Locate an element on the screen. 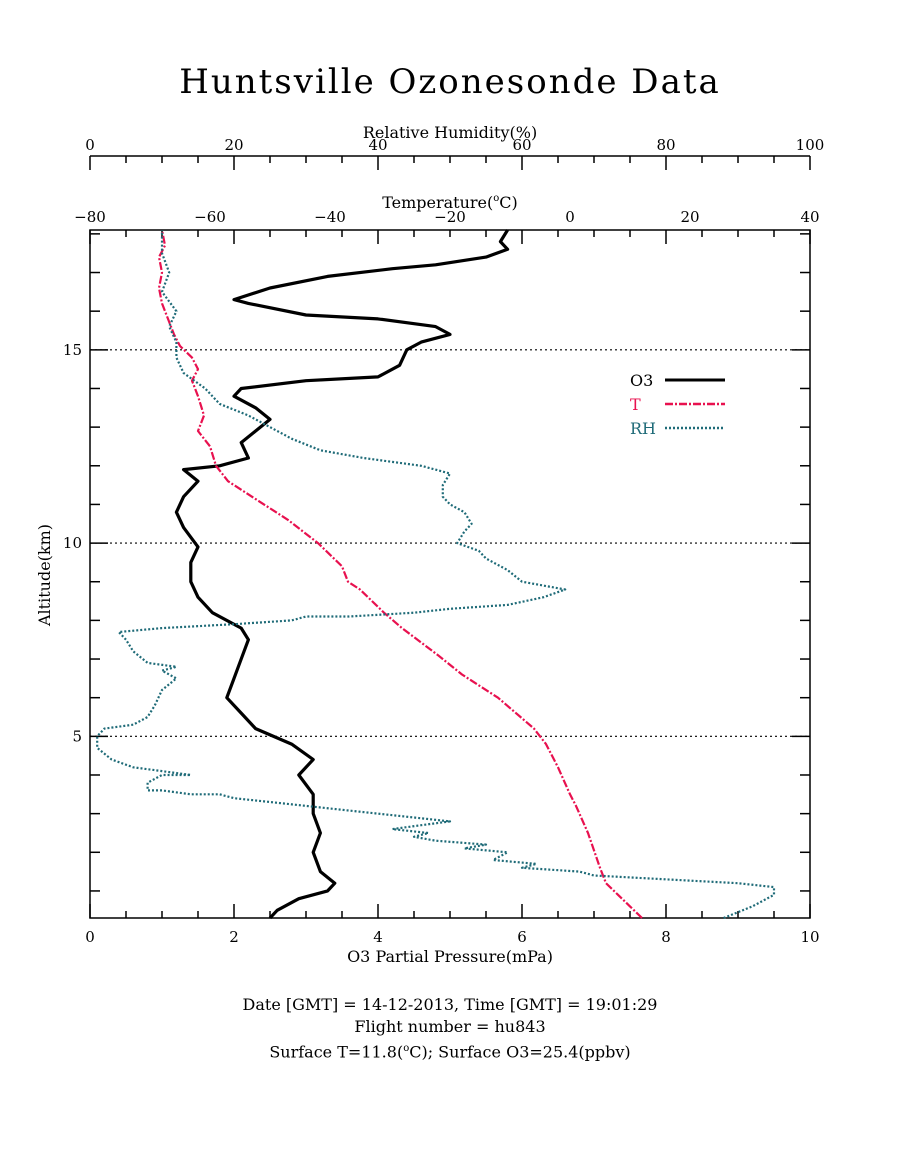 This screenshot has width=900, height=1150. humidity-tick-label: 80 is located at coordinates (665, 145).